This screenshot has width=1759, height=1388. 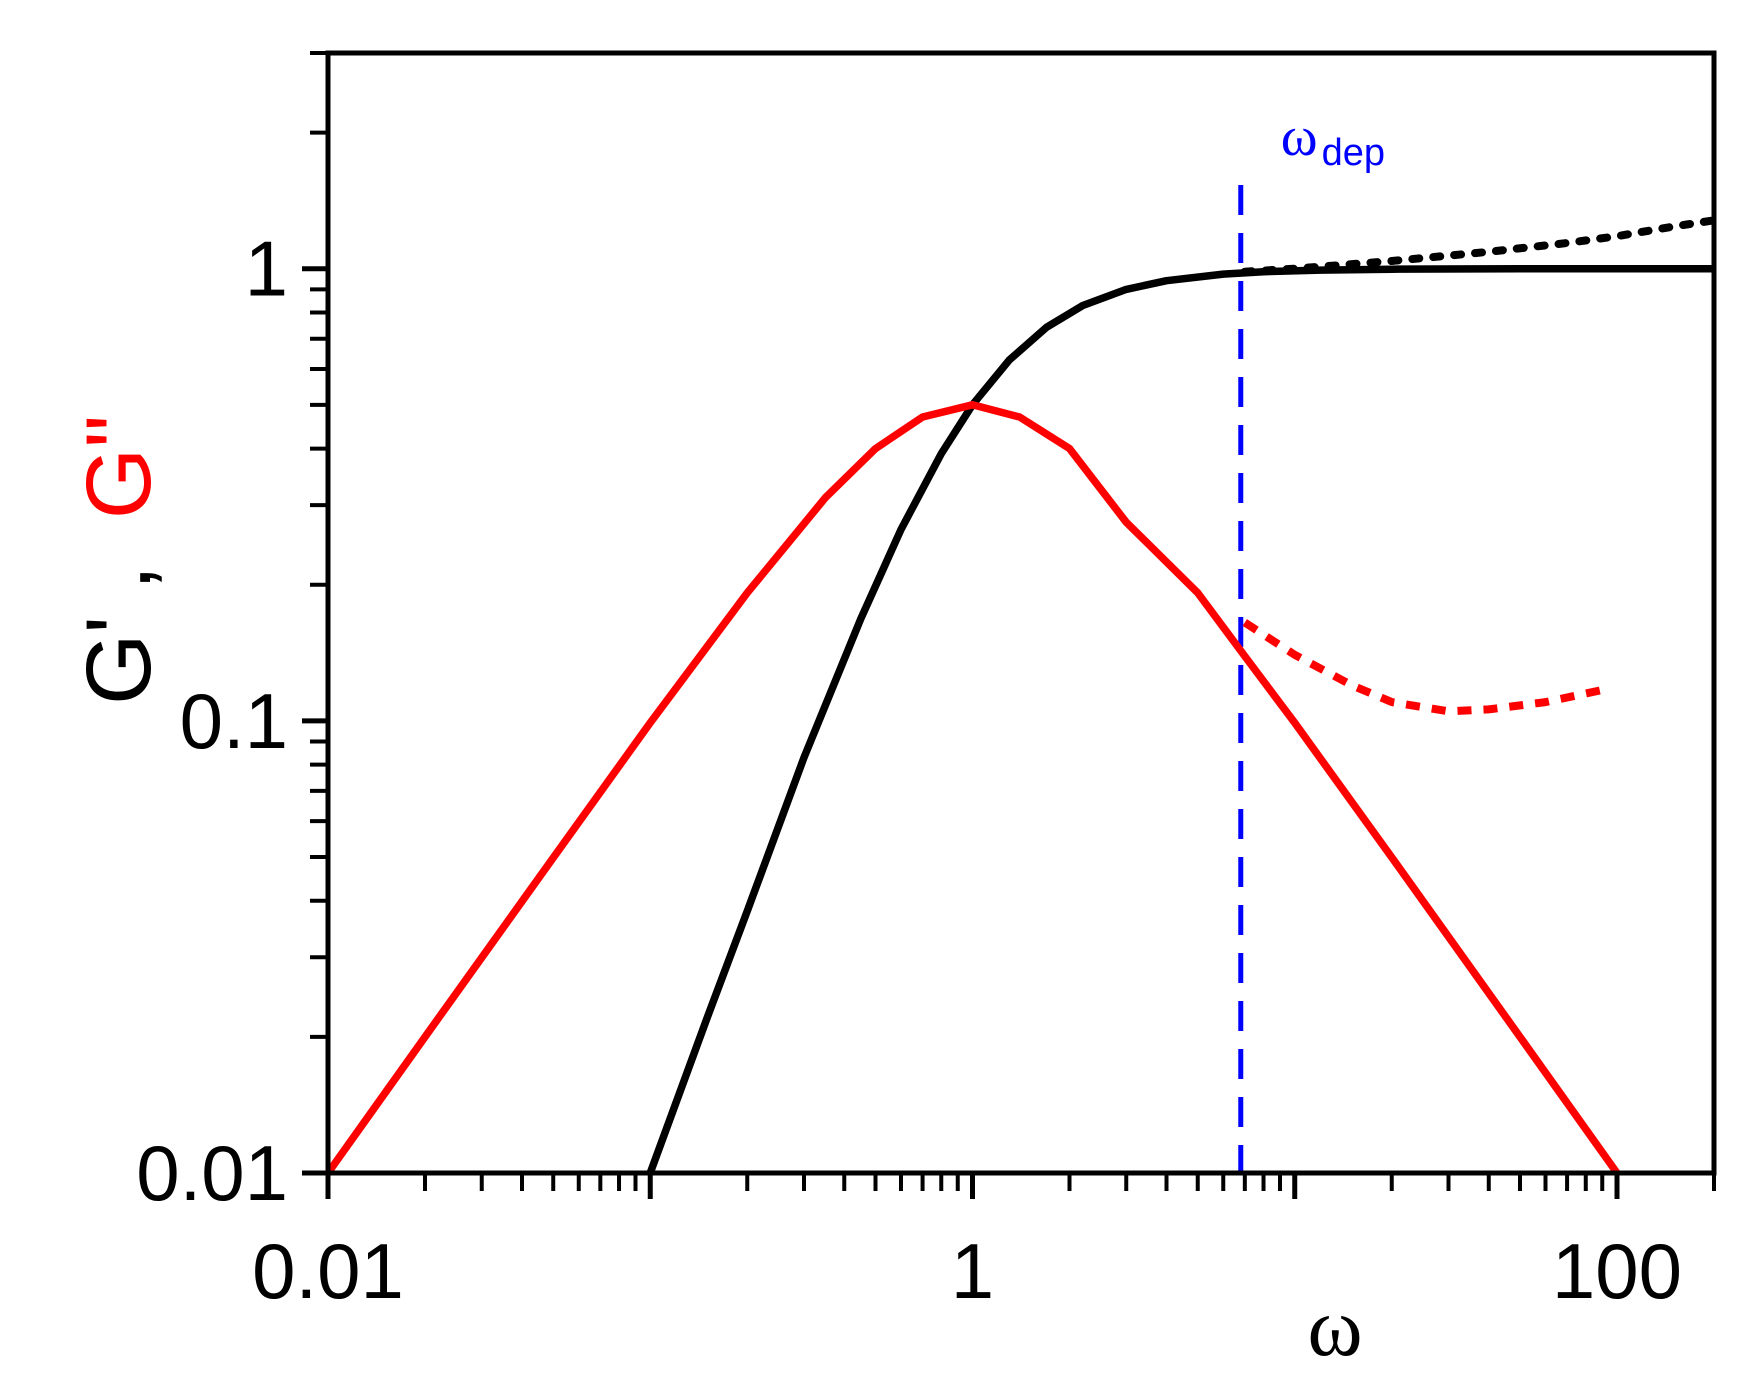 What do you see at coordinates (119, 467) in the screenshot?
I see `y-axis-title-g-double-prime: G"` at bounding box center [119, 467].